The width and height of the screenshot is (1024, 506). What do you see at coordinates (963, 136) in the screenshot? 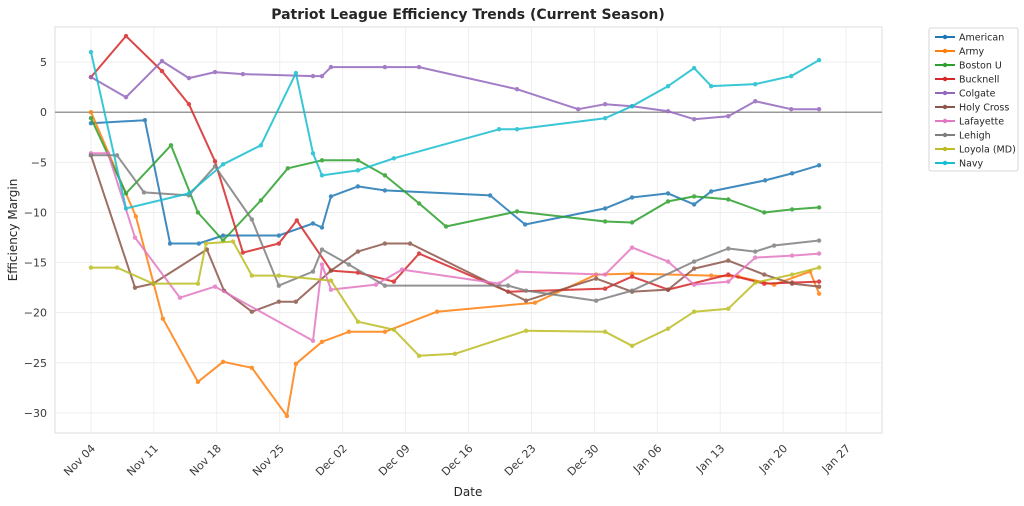
I see `legend-item: Lehigh` at bounding box center [963, 136].